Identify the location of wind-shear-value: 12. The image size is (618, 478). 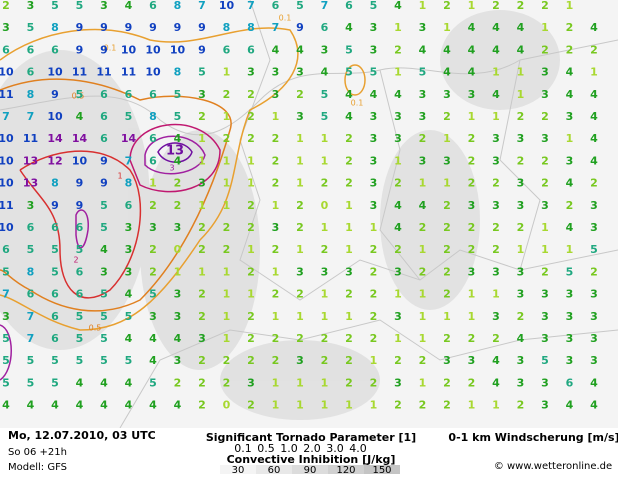
(54, 160).